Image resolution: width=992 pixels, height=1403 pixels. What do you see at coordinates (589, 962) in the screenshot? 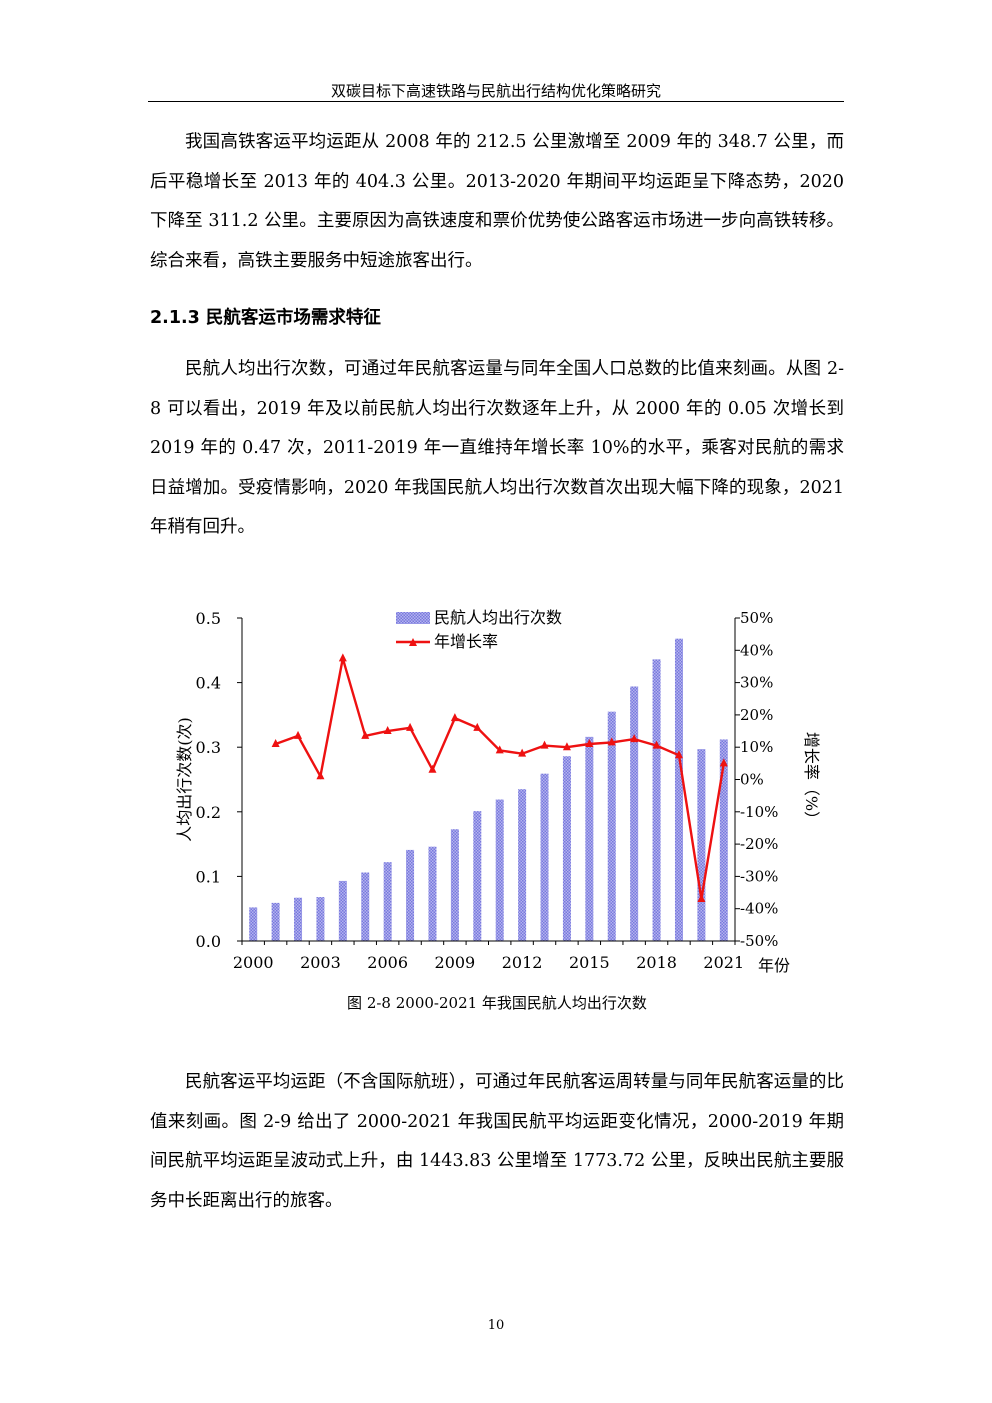
I see `x-tick-label: 2015` at bounding box center [589, 962].